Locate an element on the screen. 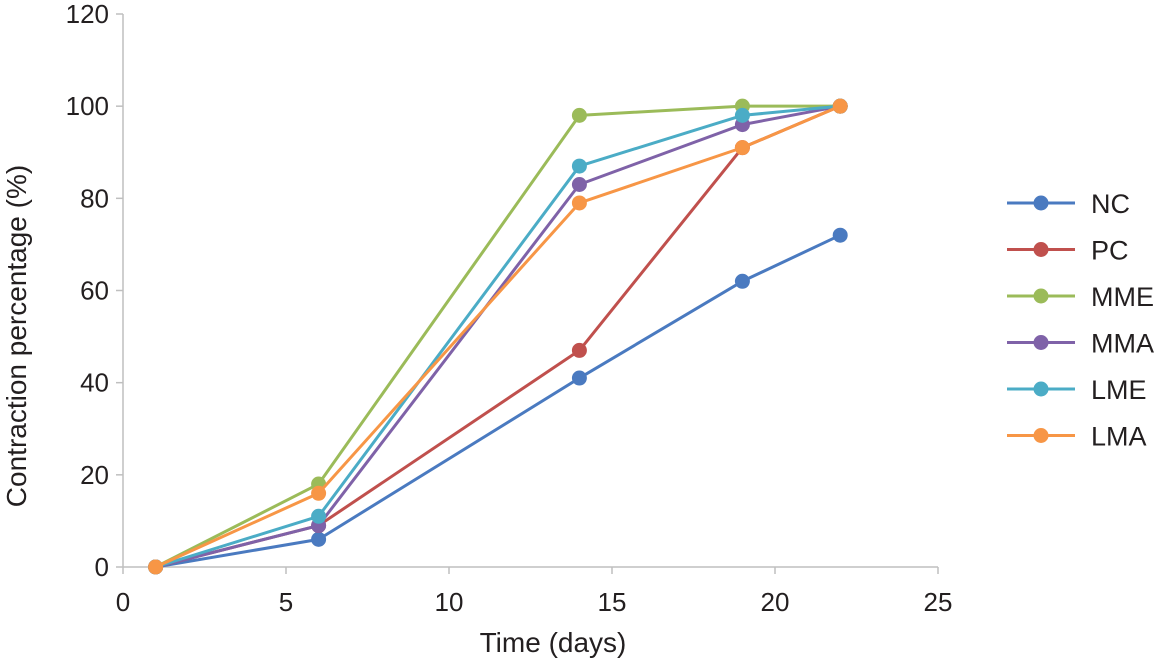  legend-item-nc: NC is located at coordinates (1068, 204).